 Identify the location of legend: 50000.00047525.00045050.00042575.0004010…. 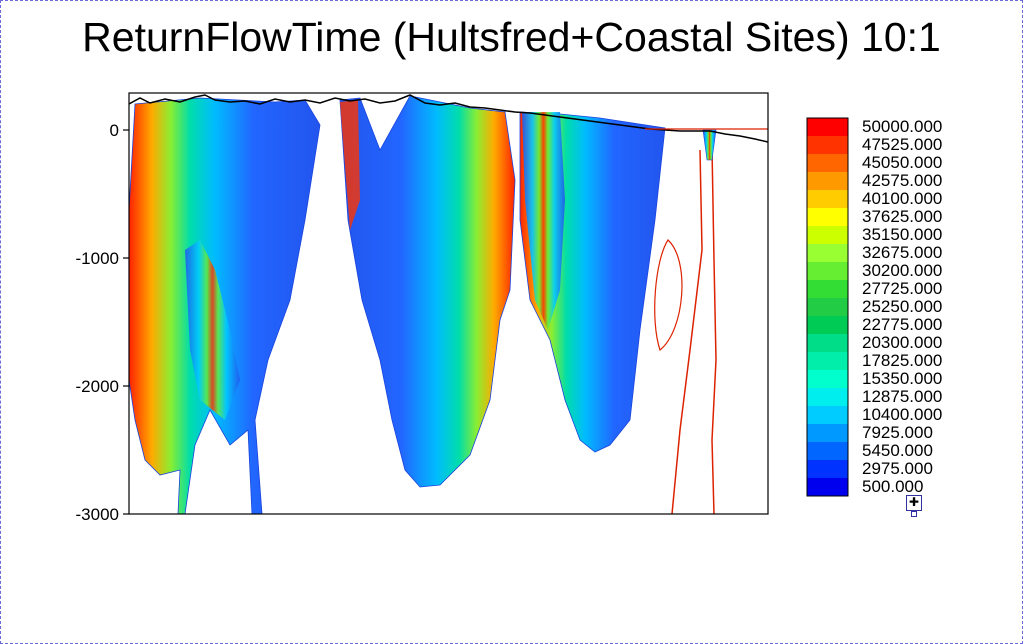
(874, 307).